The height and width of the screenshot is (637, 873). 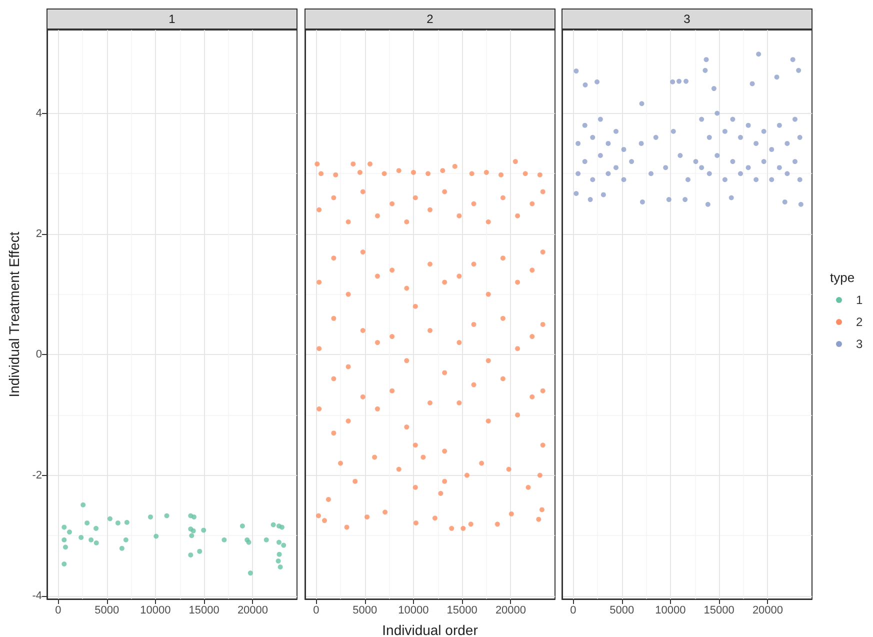 What do you see at coordinates (37, 475) in the screenshot?
I see `y-tick-label: -2` at bounding box center [37, 475].